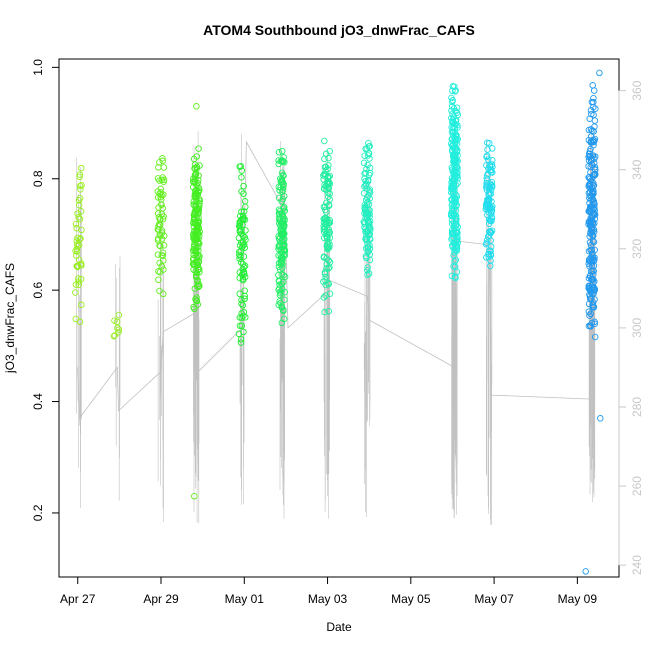 The height and width of the screenshot is (650, 650). What do you see at coordinates (637, 486) in the screenshot?
I see `right-y-tick-label: 260` at bounding box center [637, 486].